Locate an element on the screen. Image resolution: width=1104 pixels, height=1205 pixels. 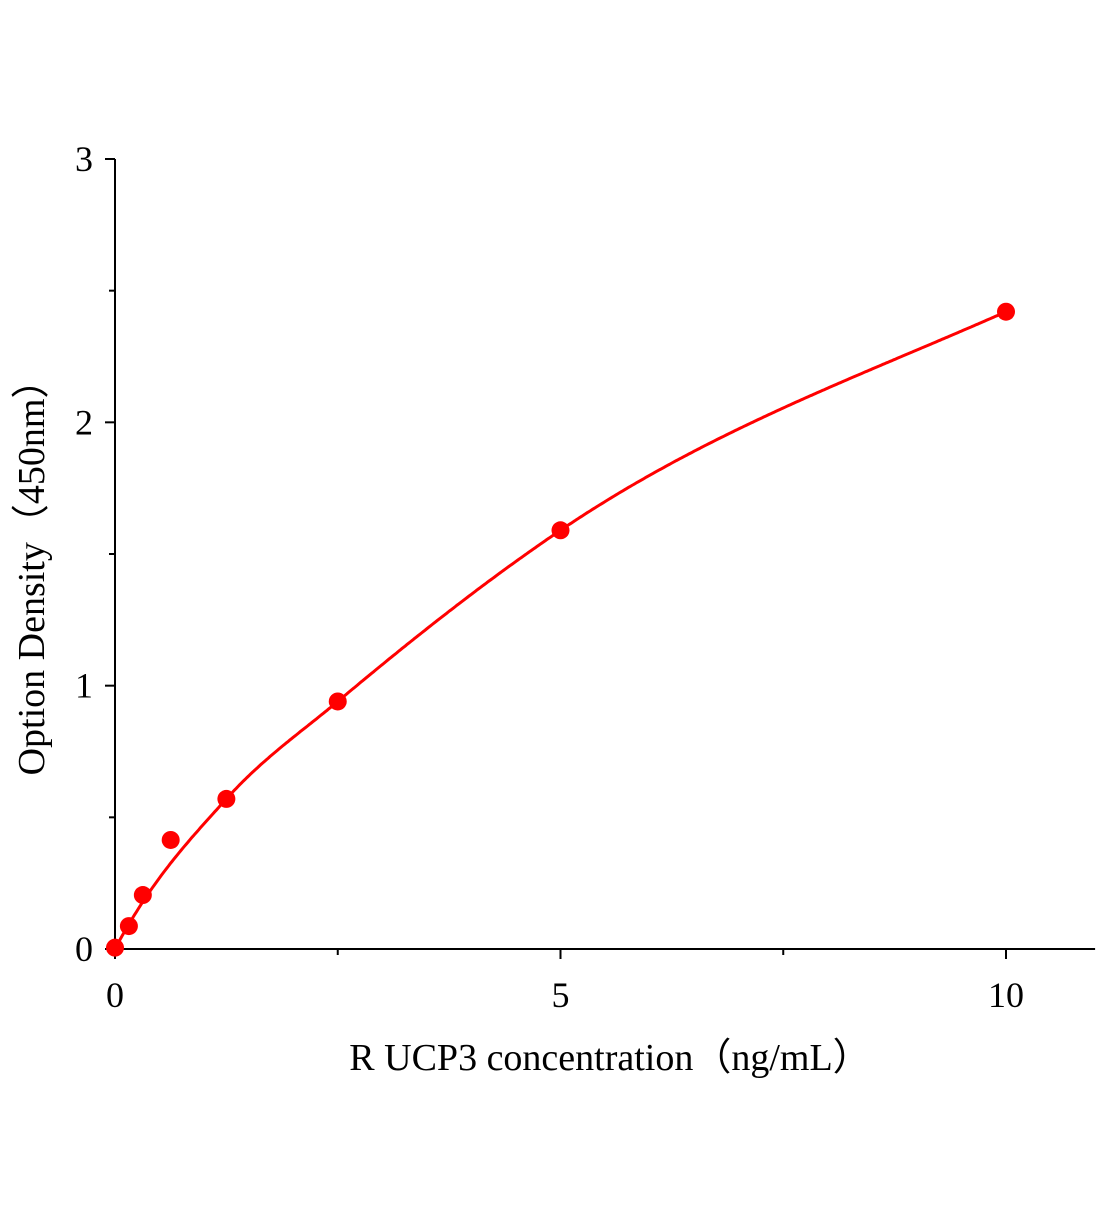
y-tick-label: 1 is located at coordinates (84, 686).